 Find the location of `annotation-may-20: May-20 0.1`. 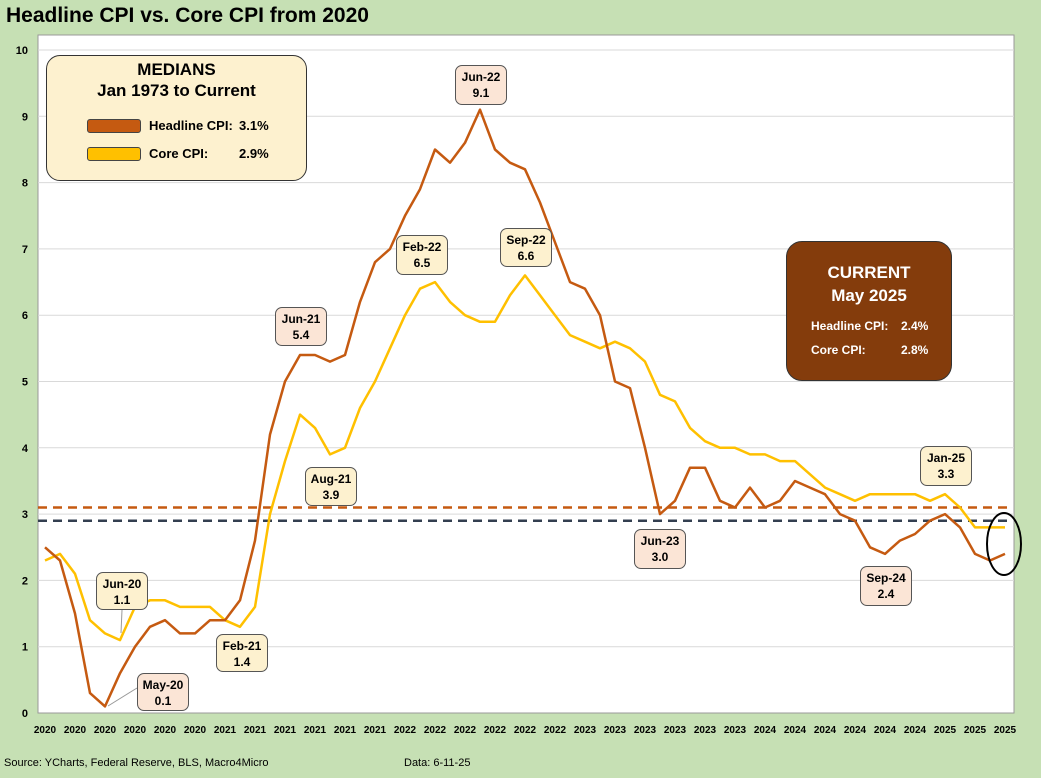

annotation-may-20: May-20 0.1 is located at coordinates (163, 692).